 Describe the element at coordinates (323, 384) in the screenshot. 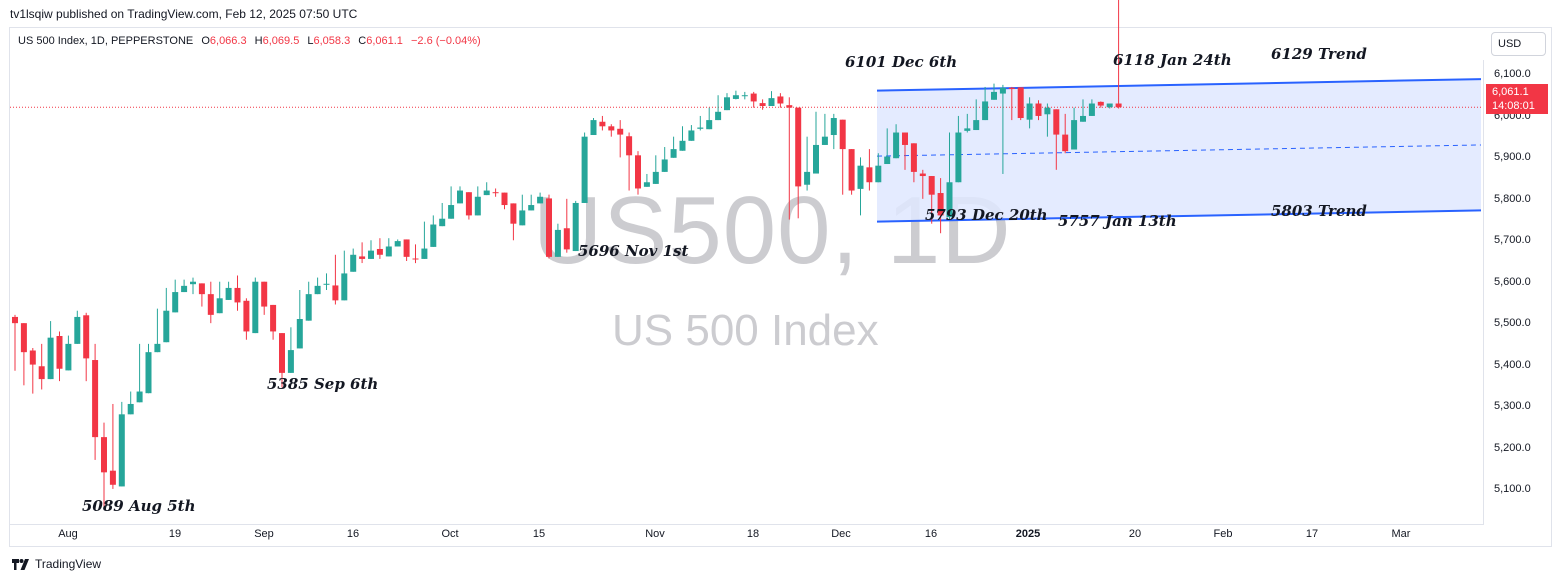

I see `annotation-label: 5385 Sep 6th` at that location.